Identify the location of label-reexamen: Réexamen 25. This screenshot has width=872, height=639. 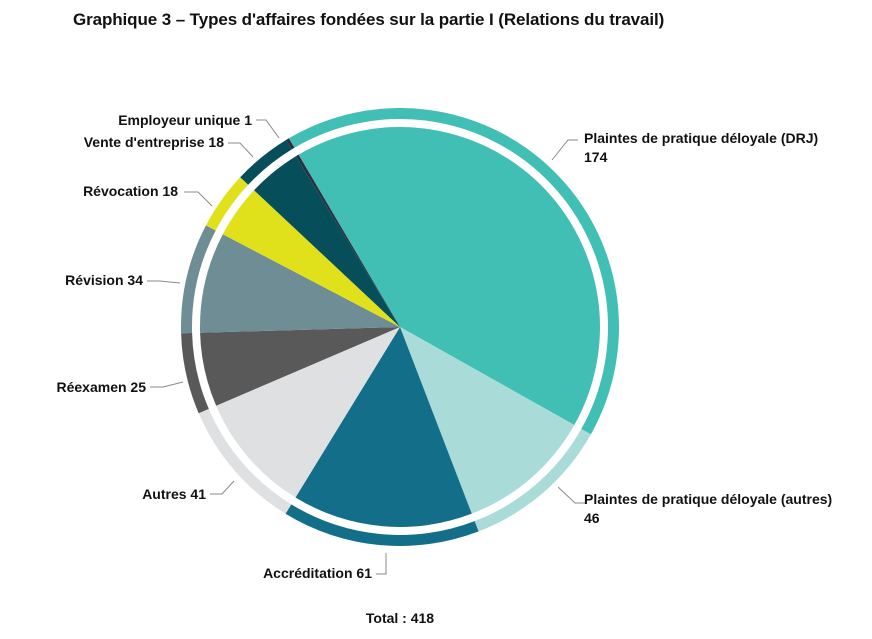
(101, 387).